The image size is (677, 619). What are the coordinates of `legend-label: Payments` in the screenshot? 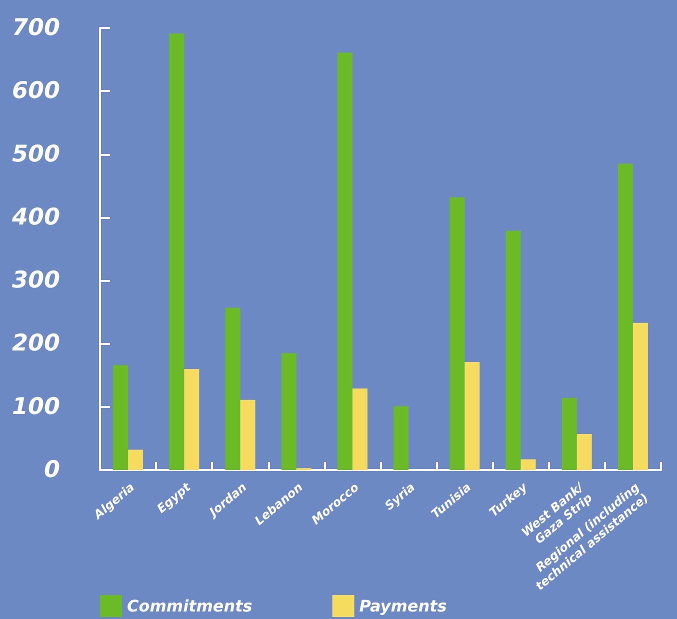 It's located at (403, 606).